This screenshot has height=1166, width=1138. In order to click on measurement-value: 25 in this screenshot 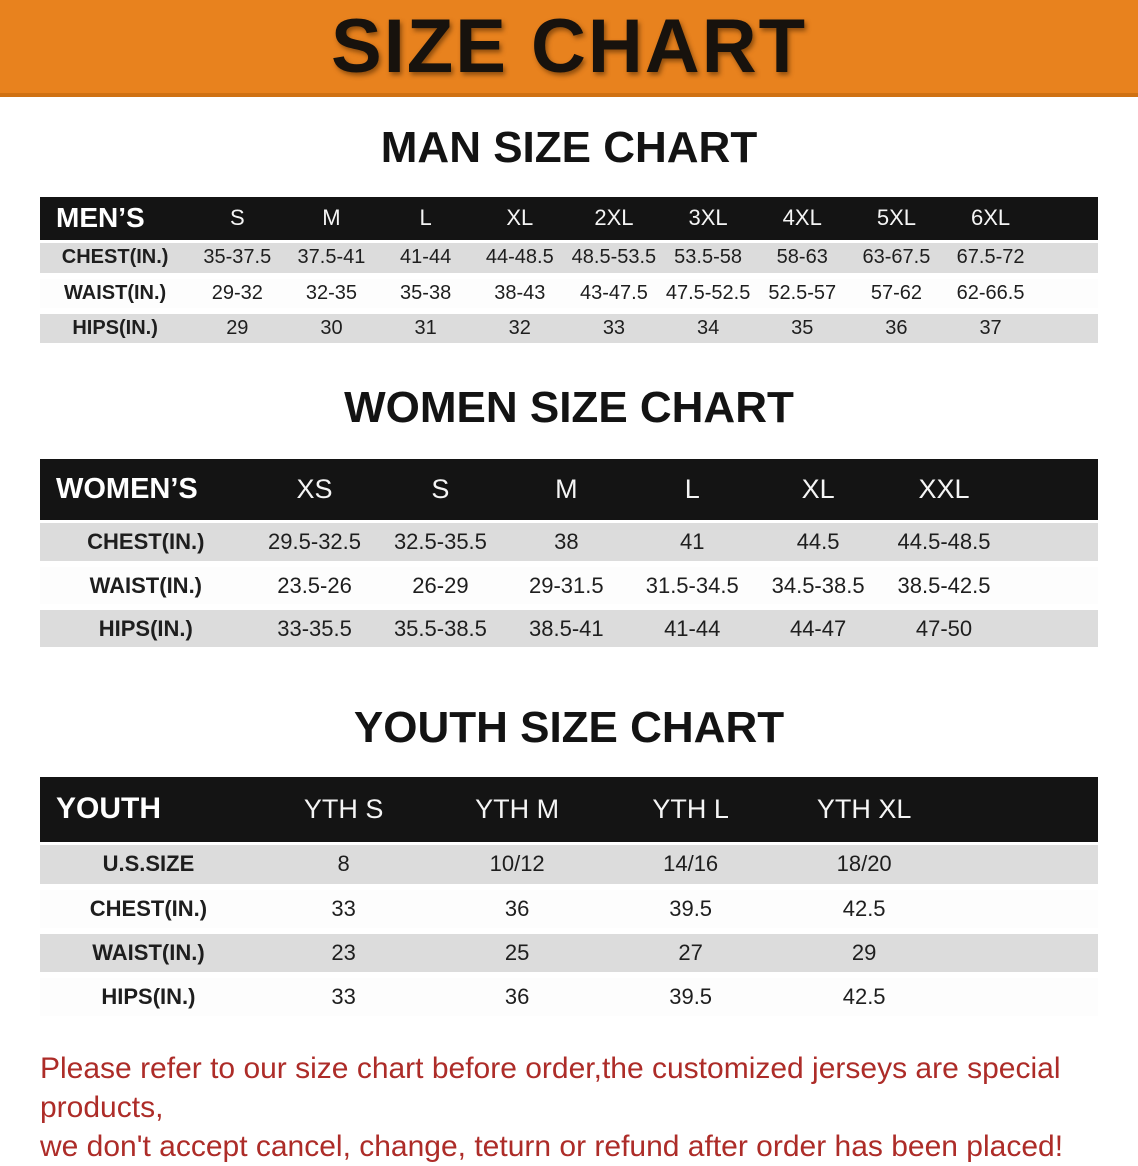, I will do `click(517, 954)`.